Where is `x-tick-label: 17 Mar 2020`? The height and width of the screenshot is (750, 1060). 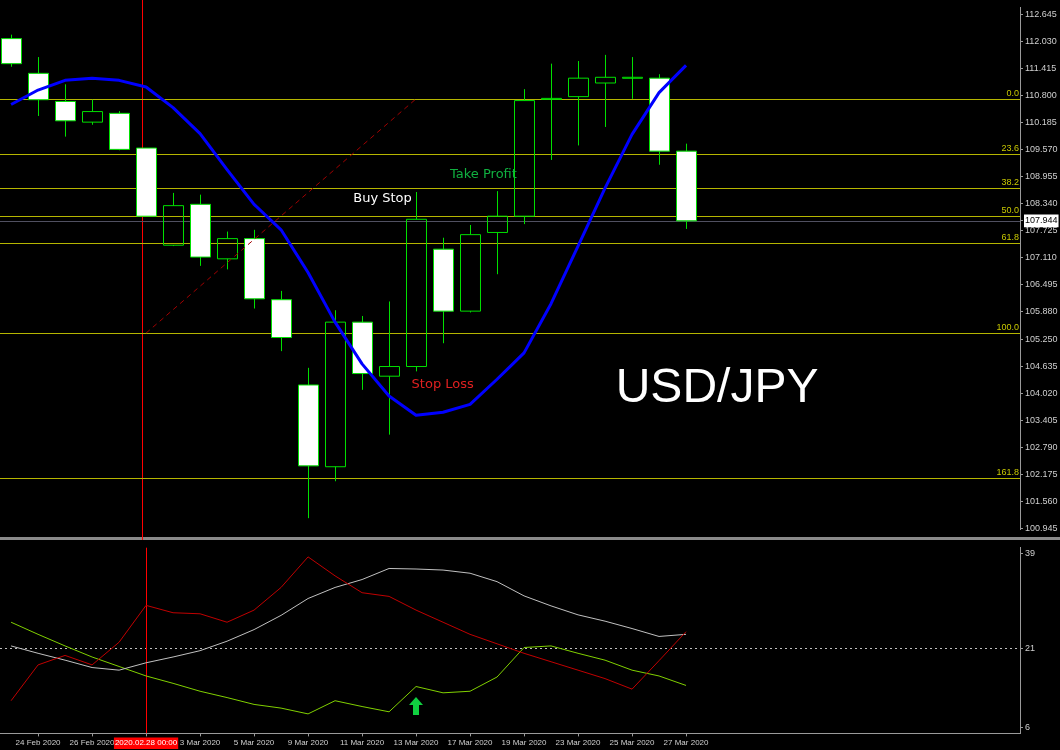 x-tick-label: 17 Mar 2020 is located at coordinates (470, 743).